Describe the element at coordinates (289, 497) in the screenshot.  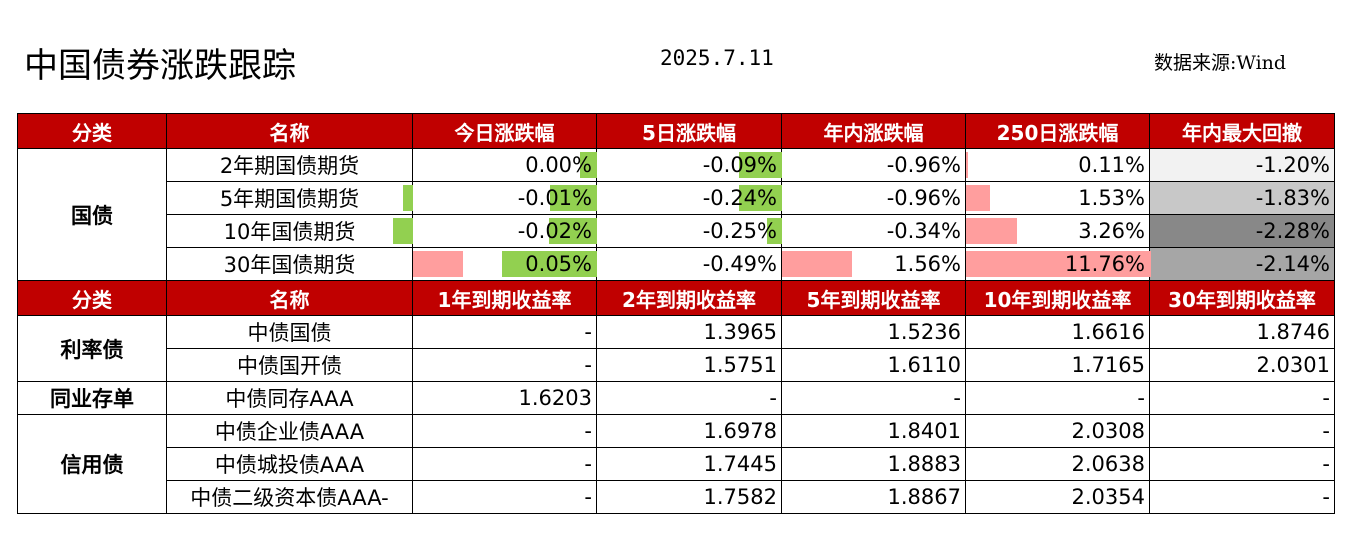
I see `instrument-name: 中债二级资本债AAA-` at that location.